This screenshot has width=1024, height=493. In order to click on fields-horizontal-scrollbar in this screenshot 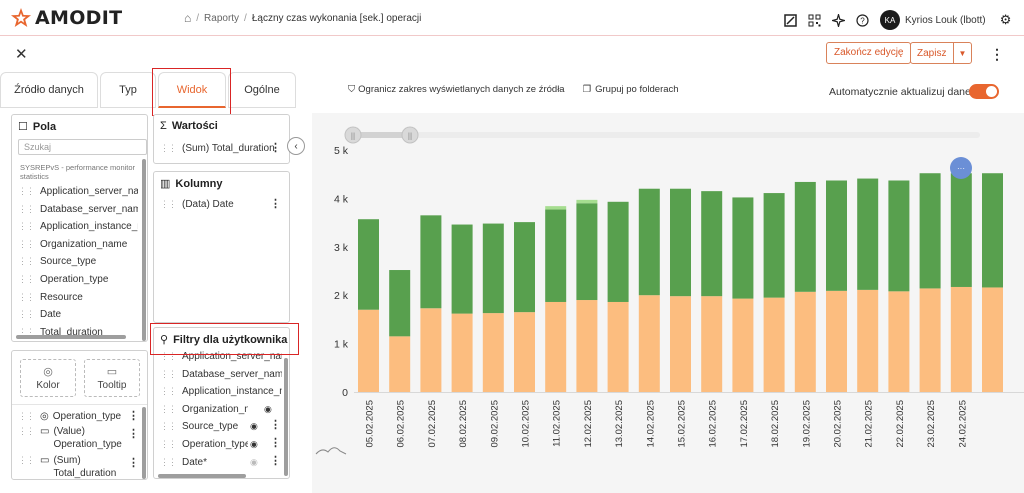, I will do `click(71, 337)`.